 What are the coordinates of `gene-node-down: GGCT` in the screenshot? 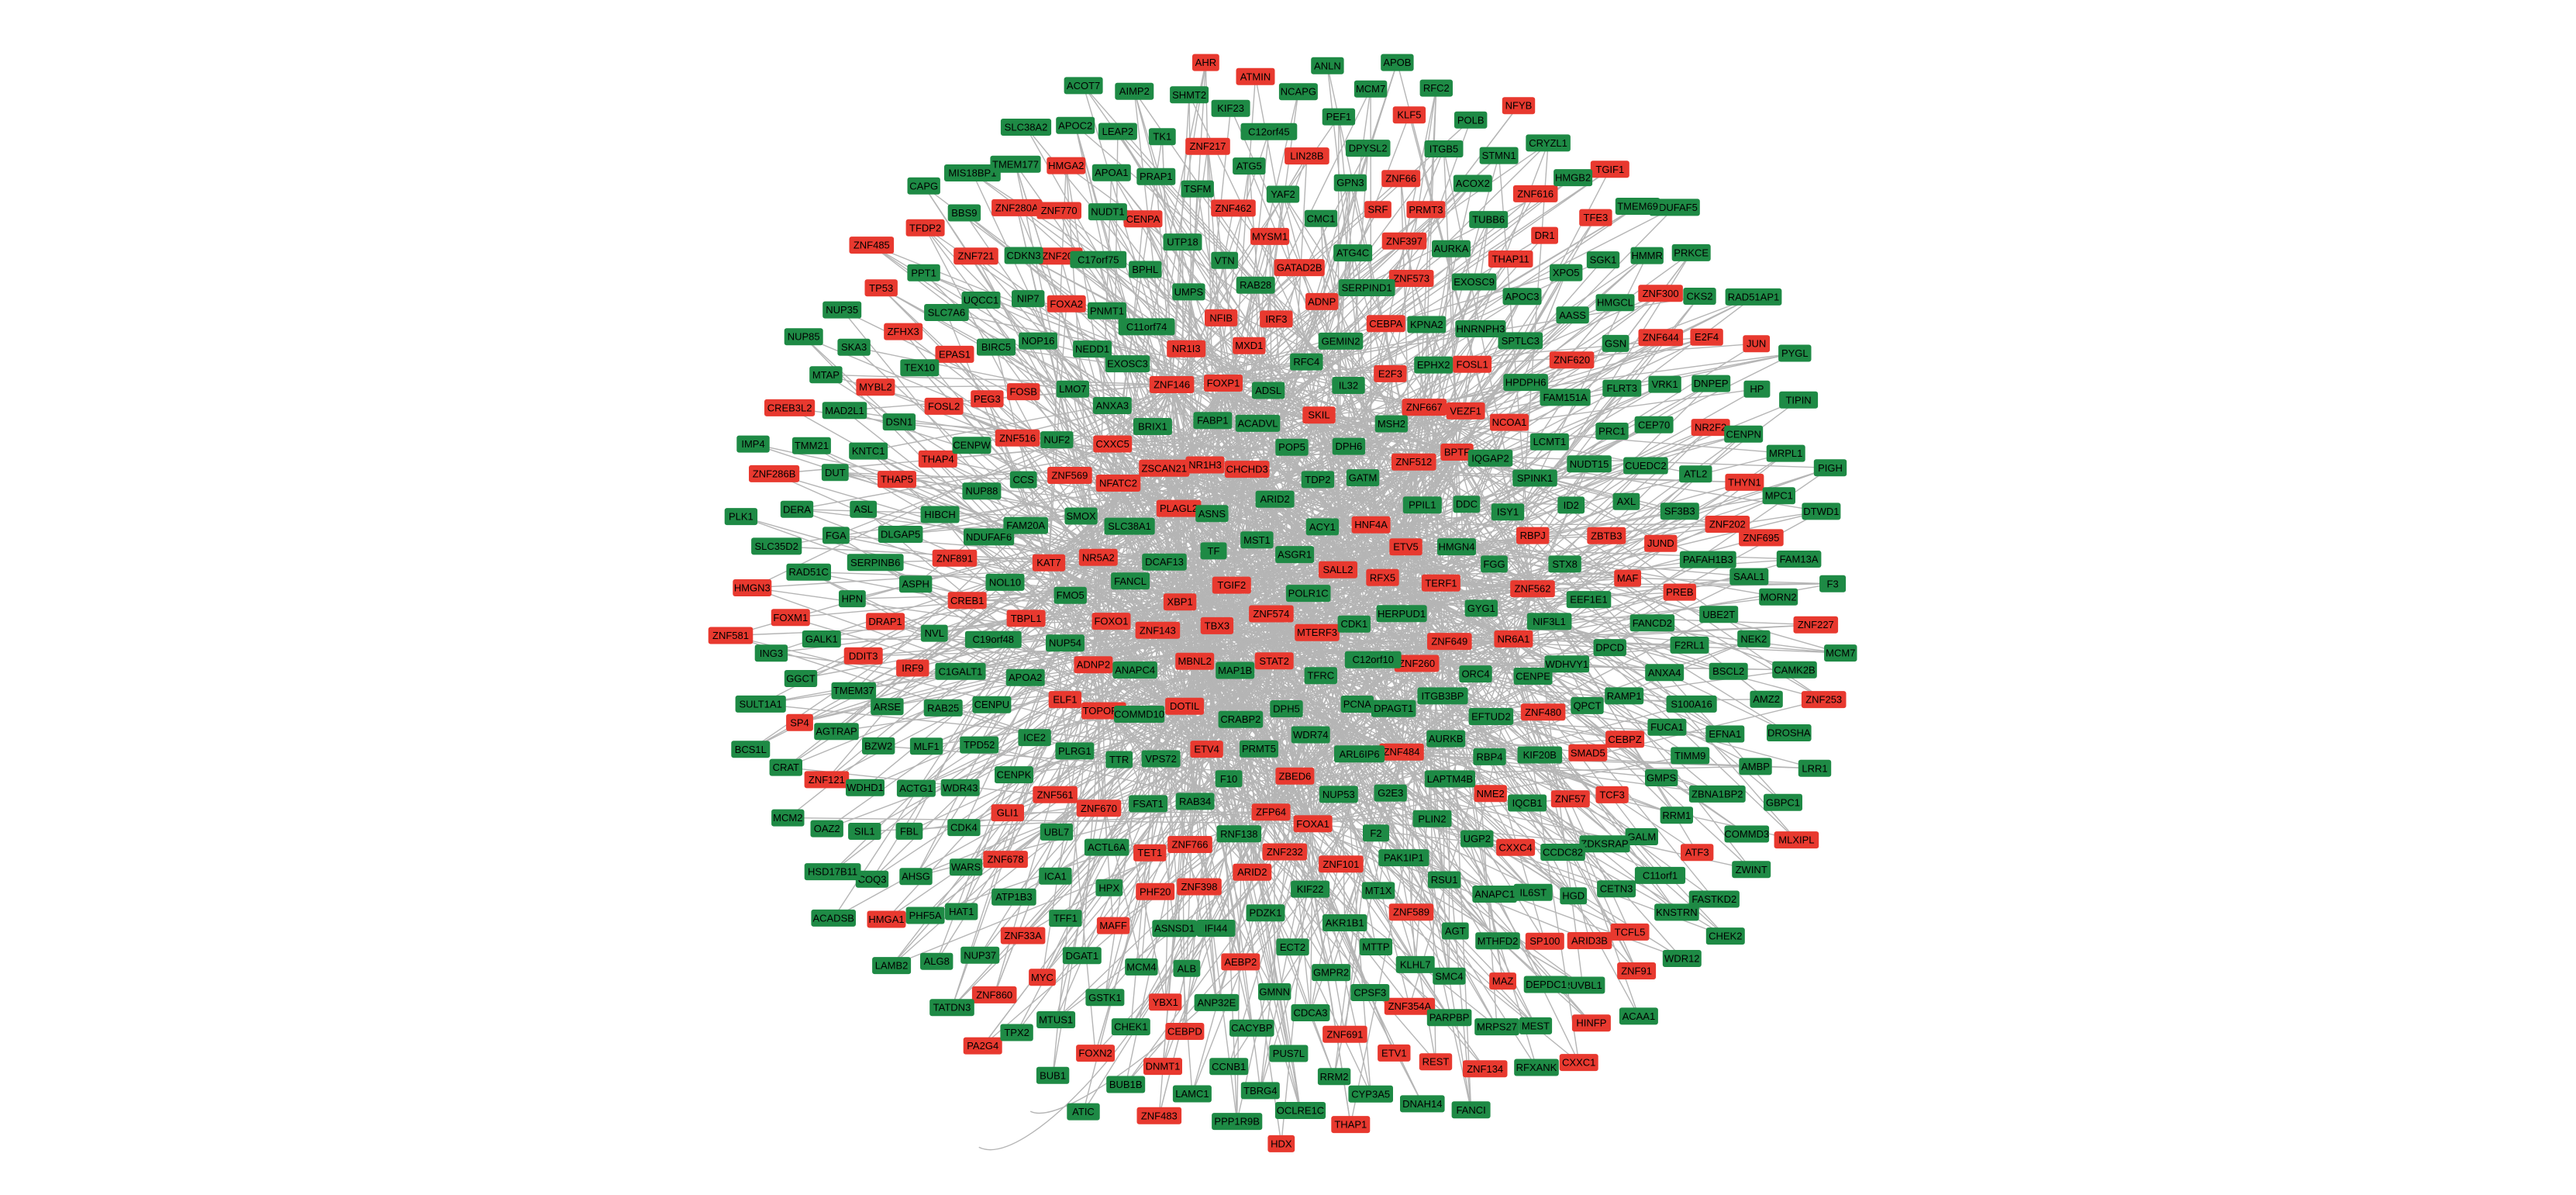 It's located at (801, 678).